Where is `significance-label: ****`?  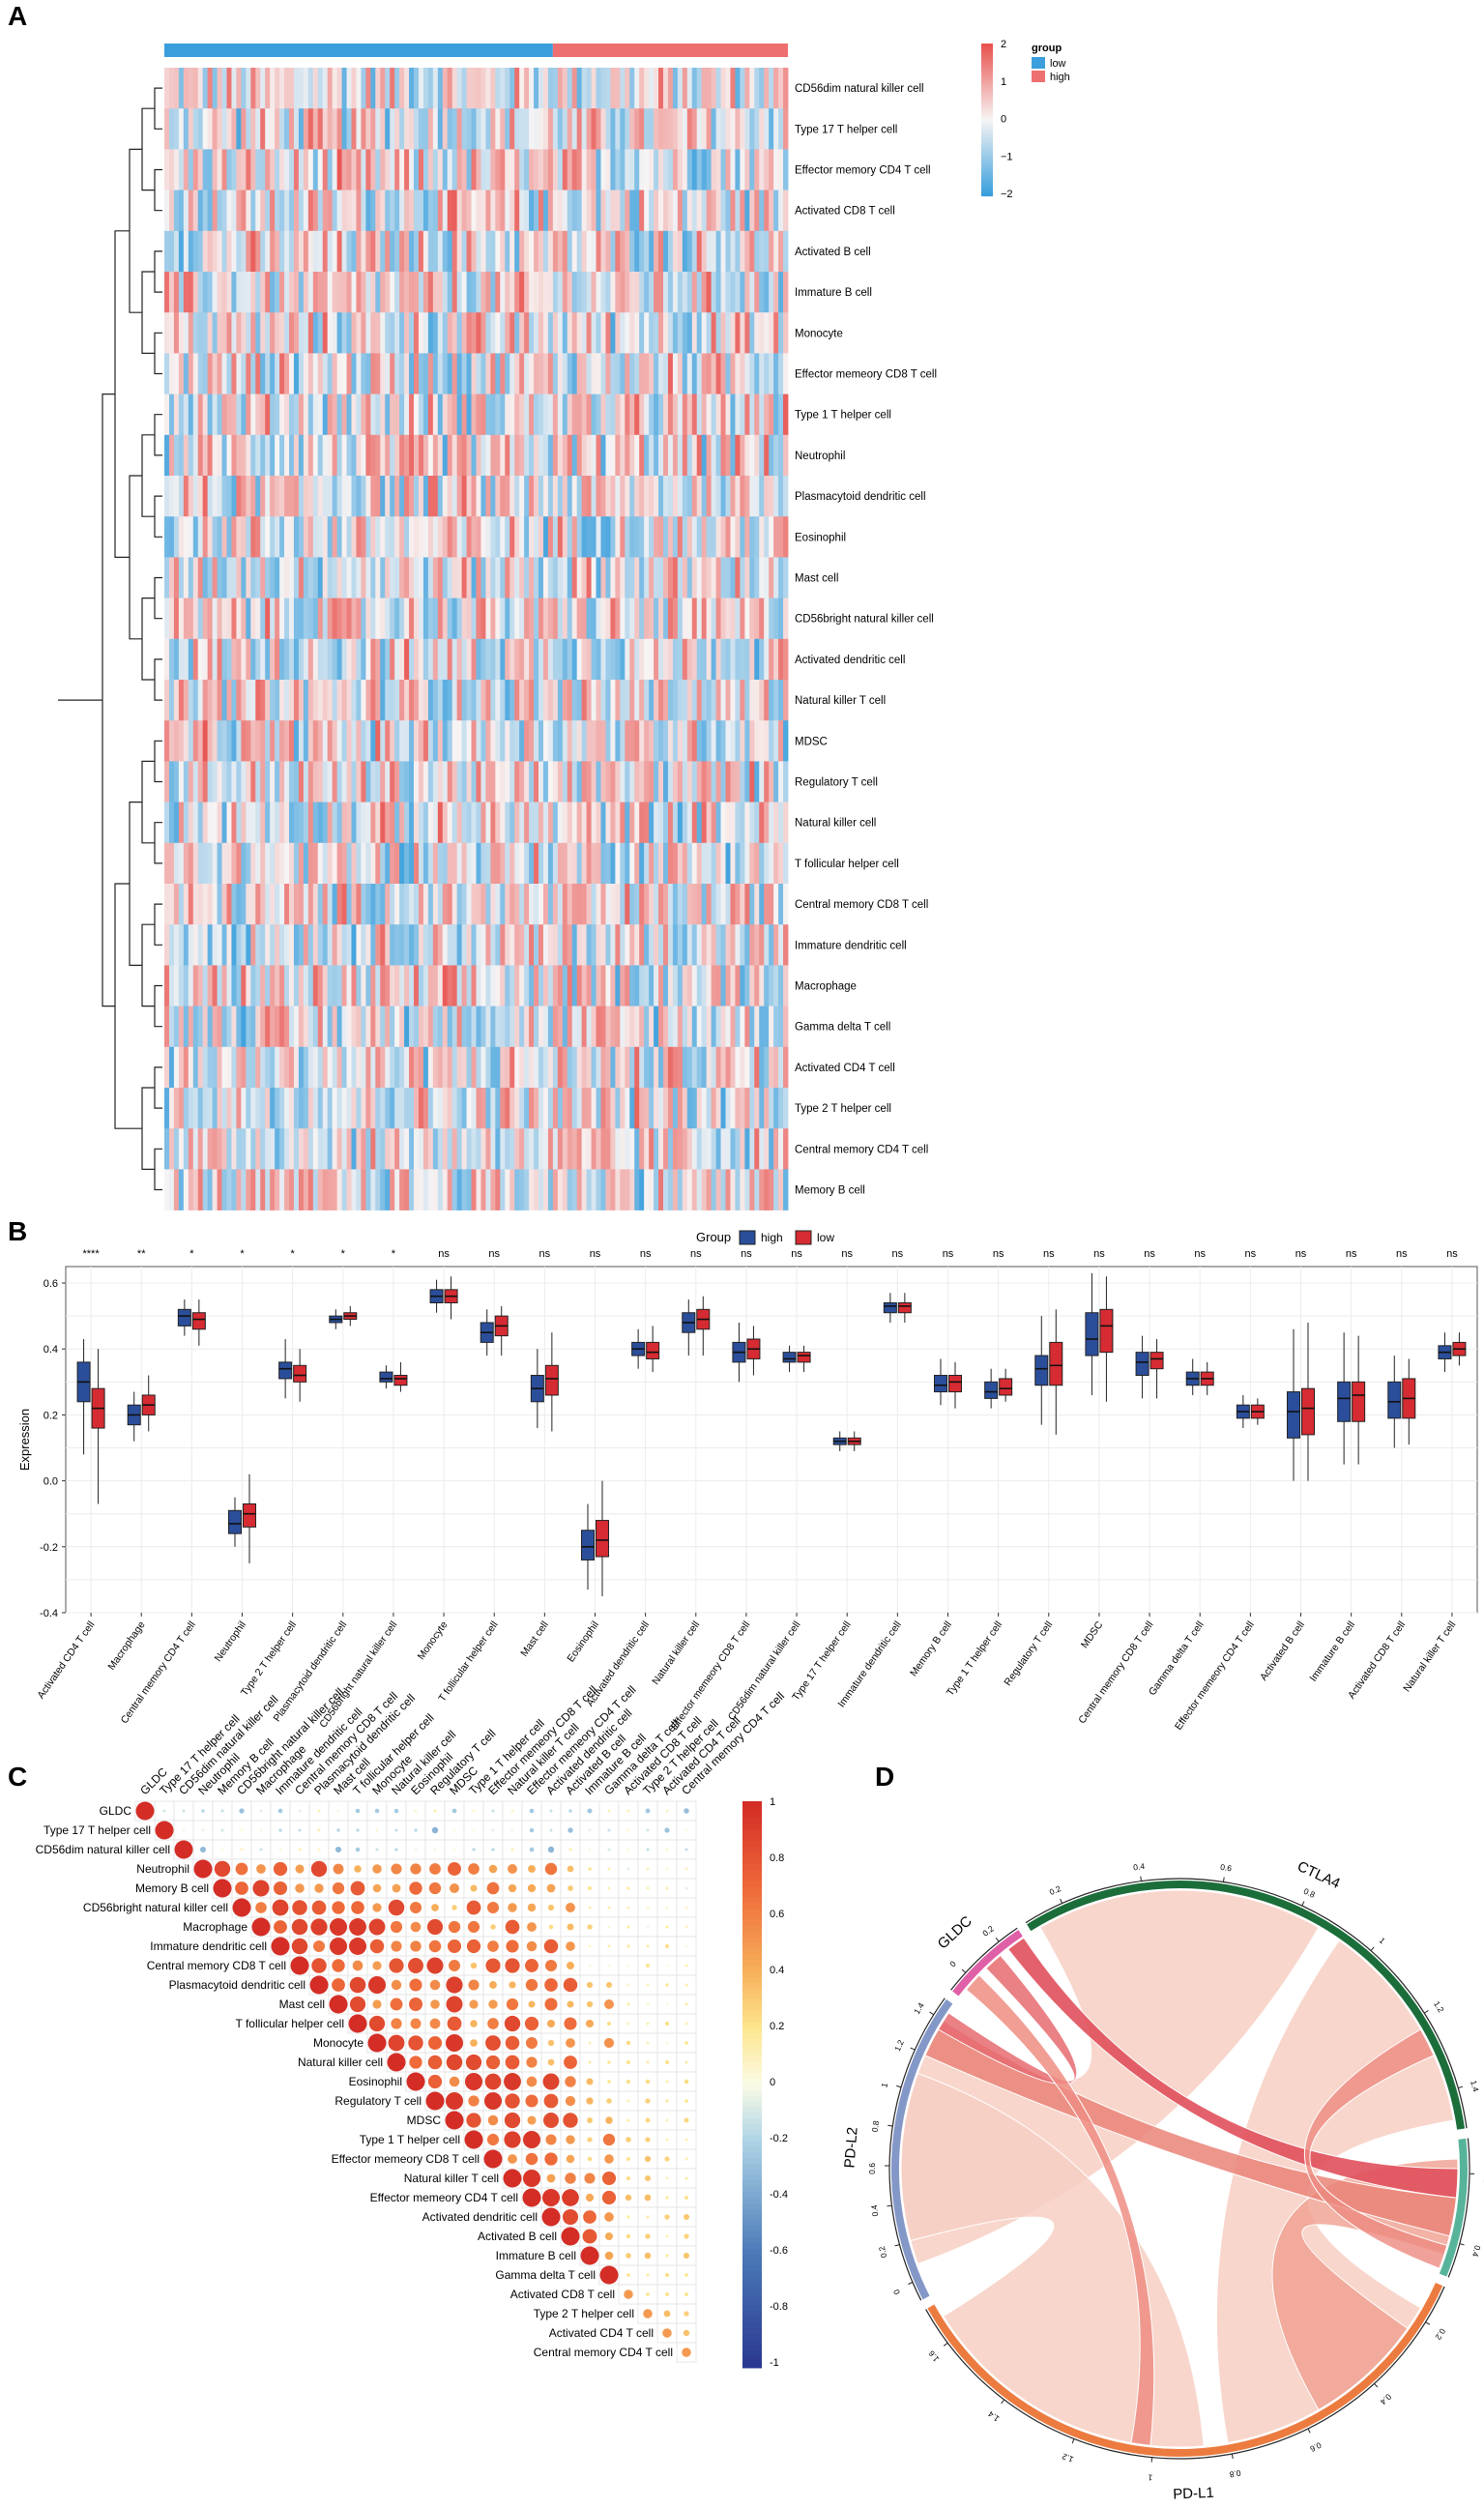 significance-label: **** is located at coordinates (92, 1254).